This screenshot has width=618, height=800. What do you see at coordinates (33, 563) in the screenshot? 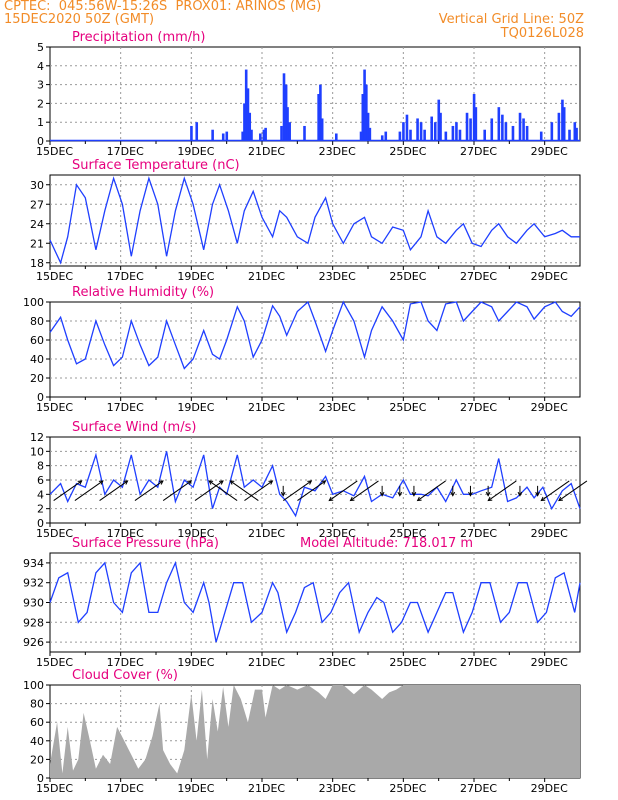
I see `y-tick-label: 934` at bounding box center [33, 563].